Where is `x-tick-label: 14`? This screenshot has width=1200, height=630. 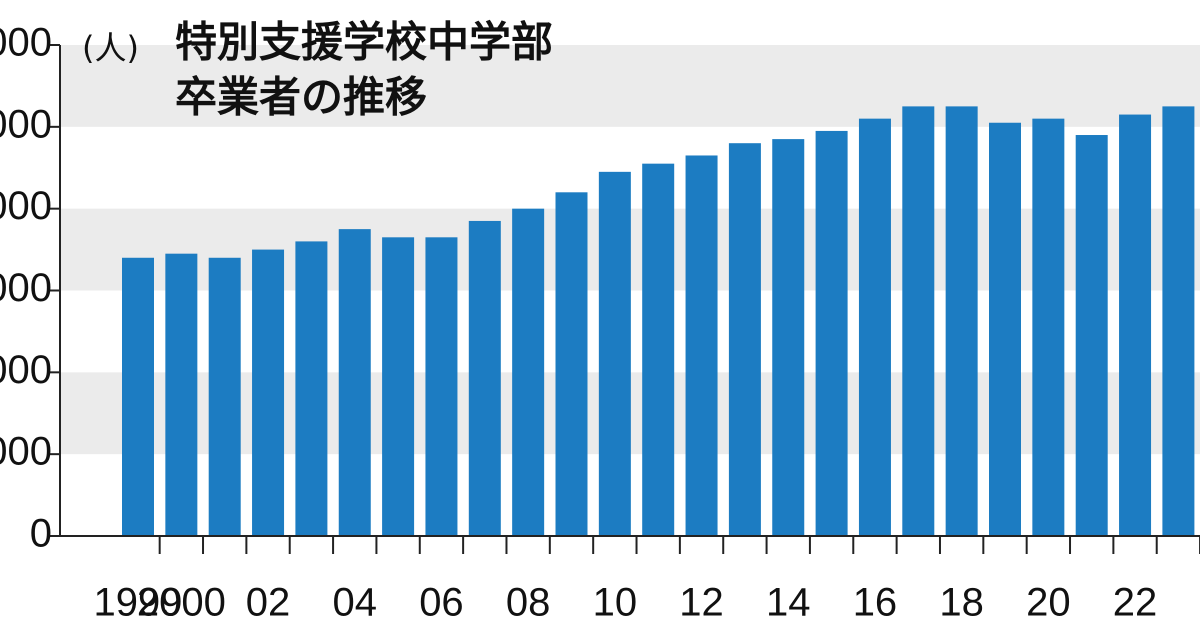
x-tick-label: 14 is located at coordinates (788, 603).